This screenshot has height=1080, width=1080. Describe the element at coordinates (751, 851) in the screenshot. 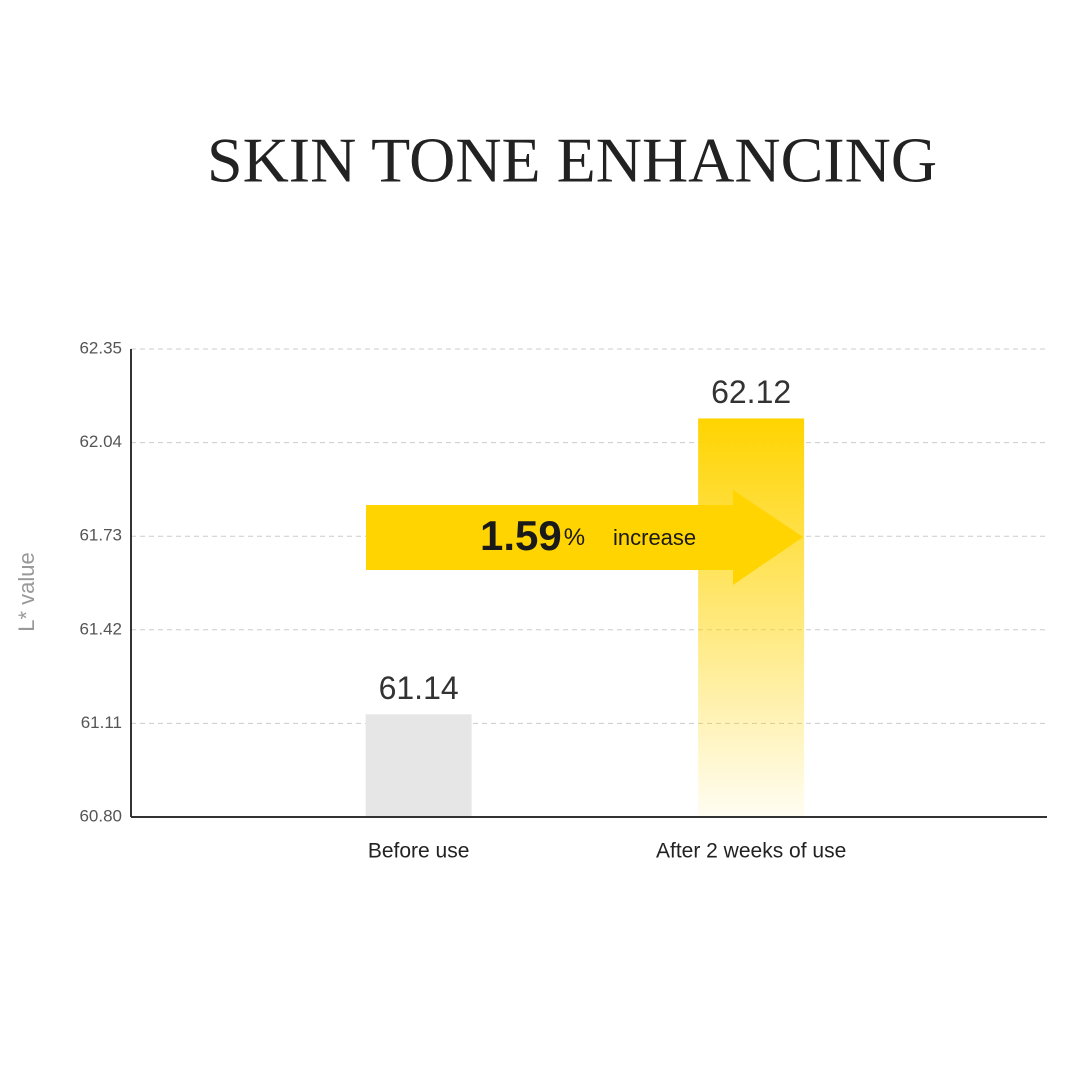

I see `x-tick-label: After 2 weeks of use` at that location.